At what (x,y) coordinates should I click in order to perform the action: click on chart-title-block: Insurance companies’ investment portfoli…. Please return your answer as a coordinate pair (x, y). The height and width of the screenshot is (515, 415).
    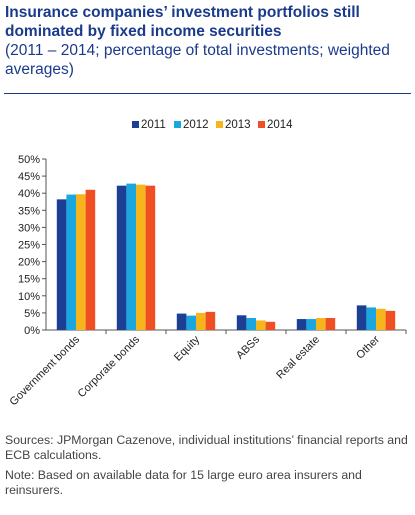
    Looking at the image, I should click on (207, 41).